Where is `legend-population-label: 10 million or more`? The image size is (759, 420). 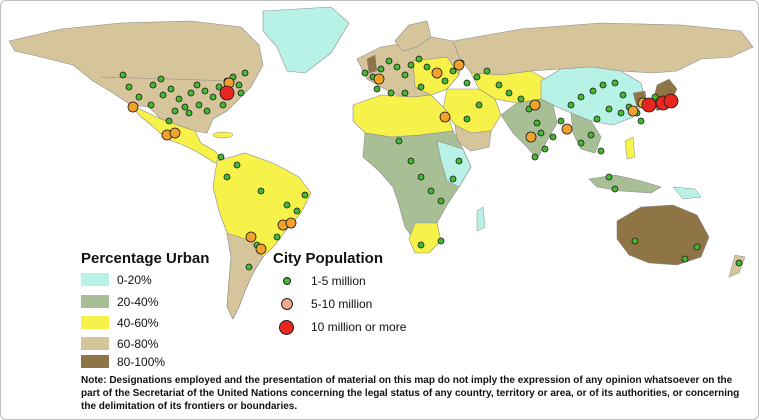
legend-population-label: 10 million or more is located at coordinates (359, 327).